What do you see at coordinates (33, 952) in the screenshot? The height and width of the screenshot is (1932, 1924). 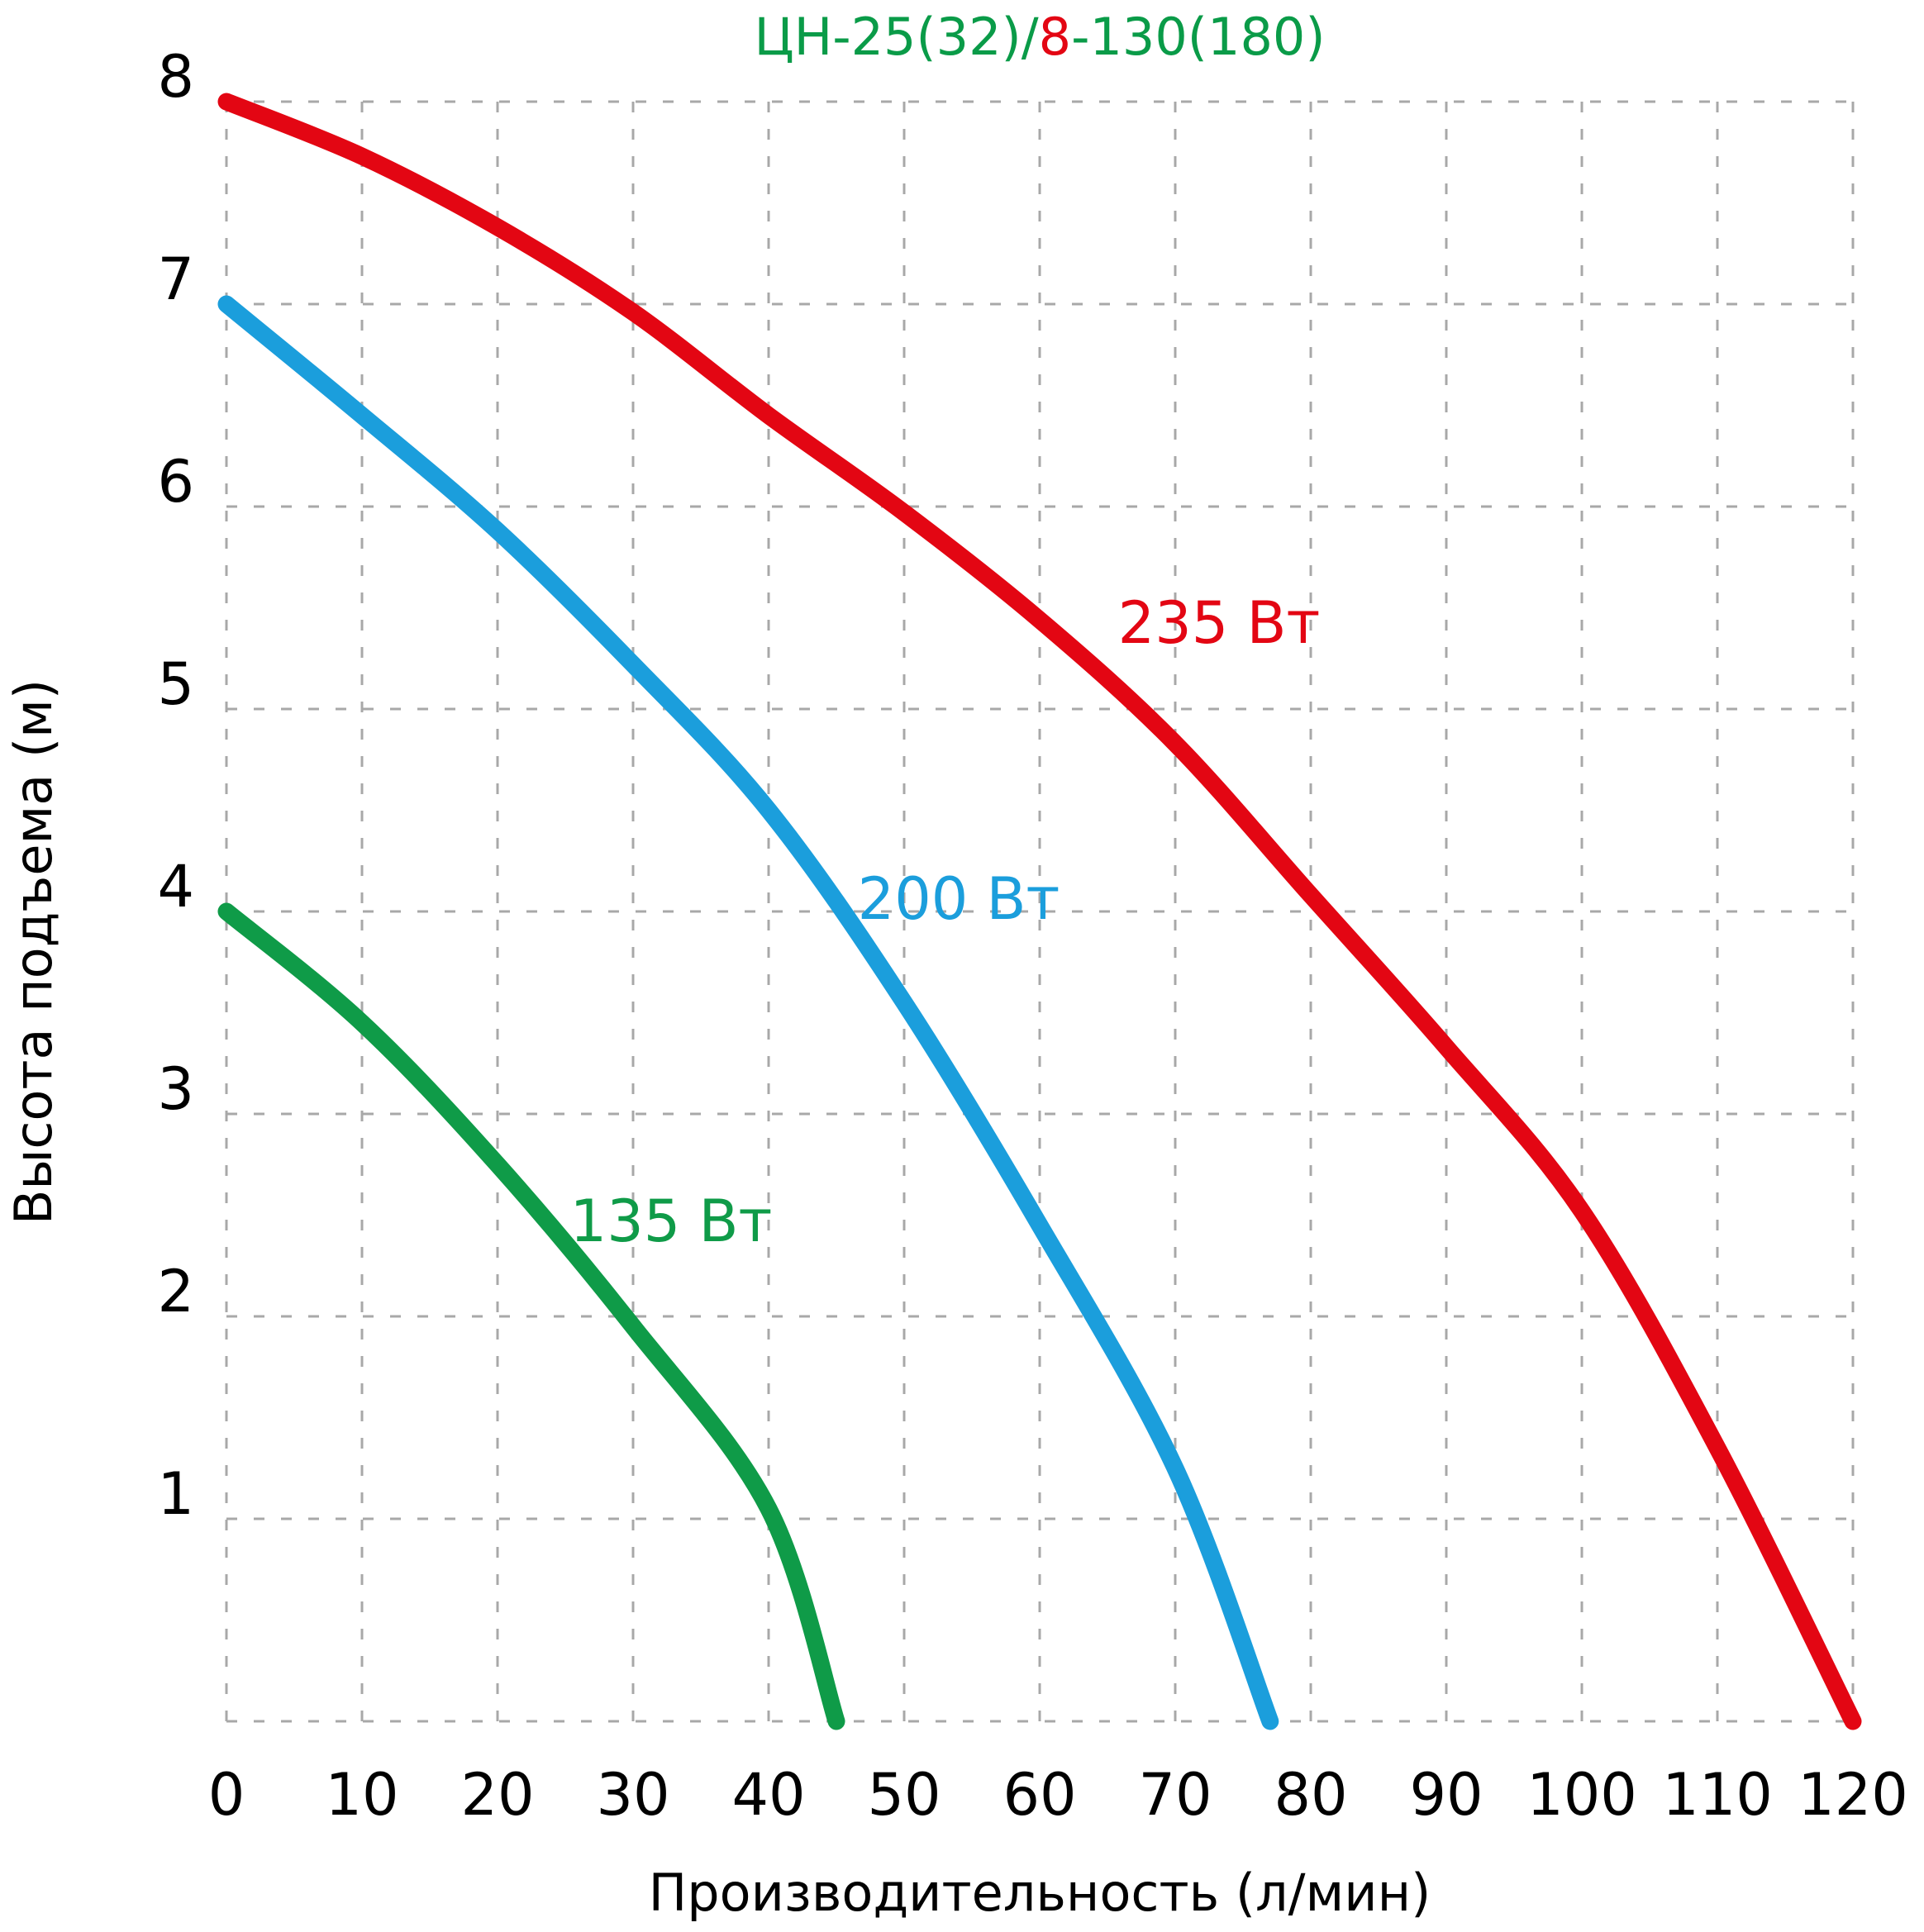 I see `y-axis-title: Высота подъема (м)` at bounding box center [33, 952].